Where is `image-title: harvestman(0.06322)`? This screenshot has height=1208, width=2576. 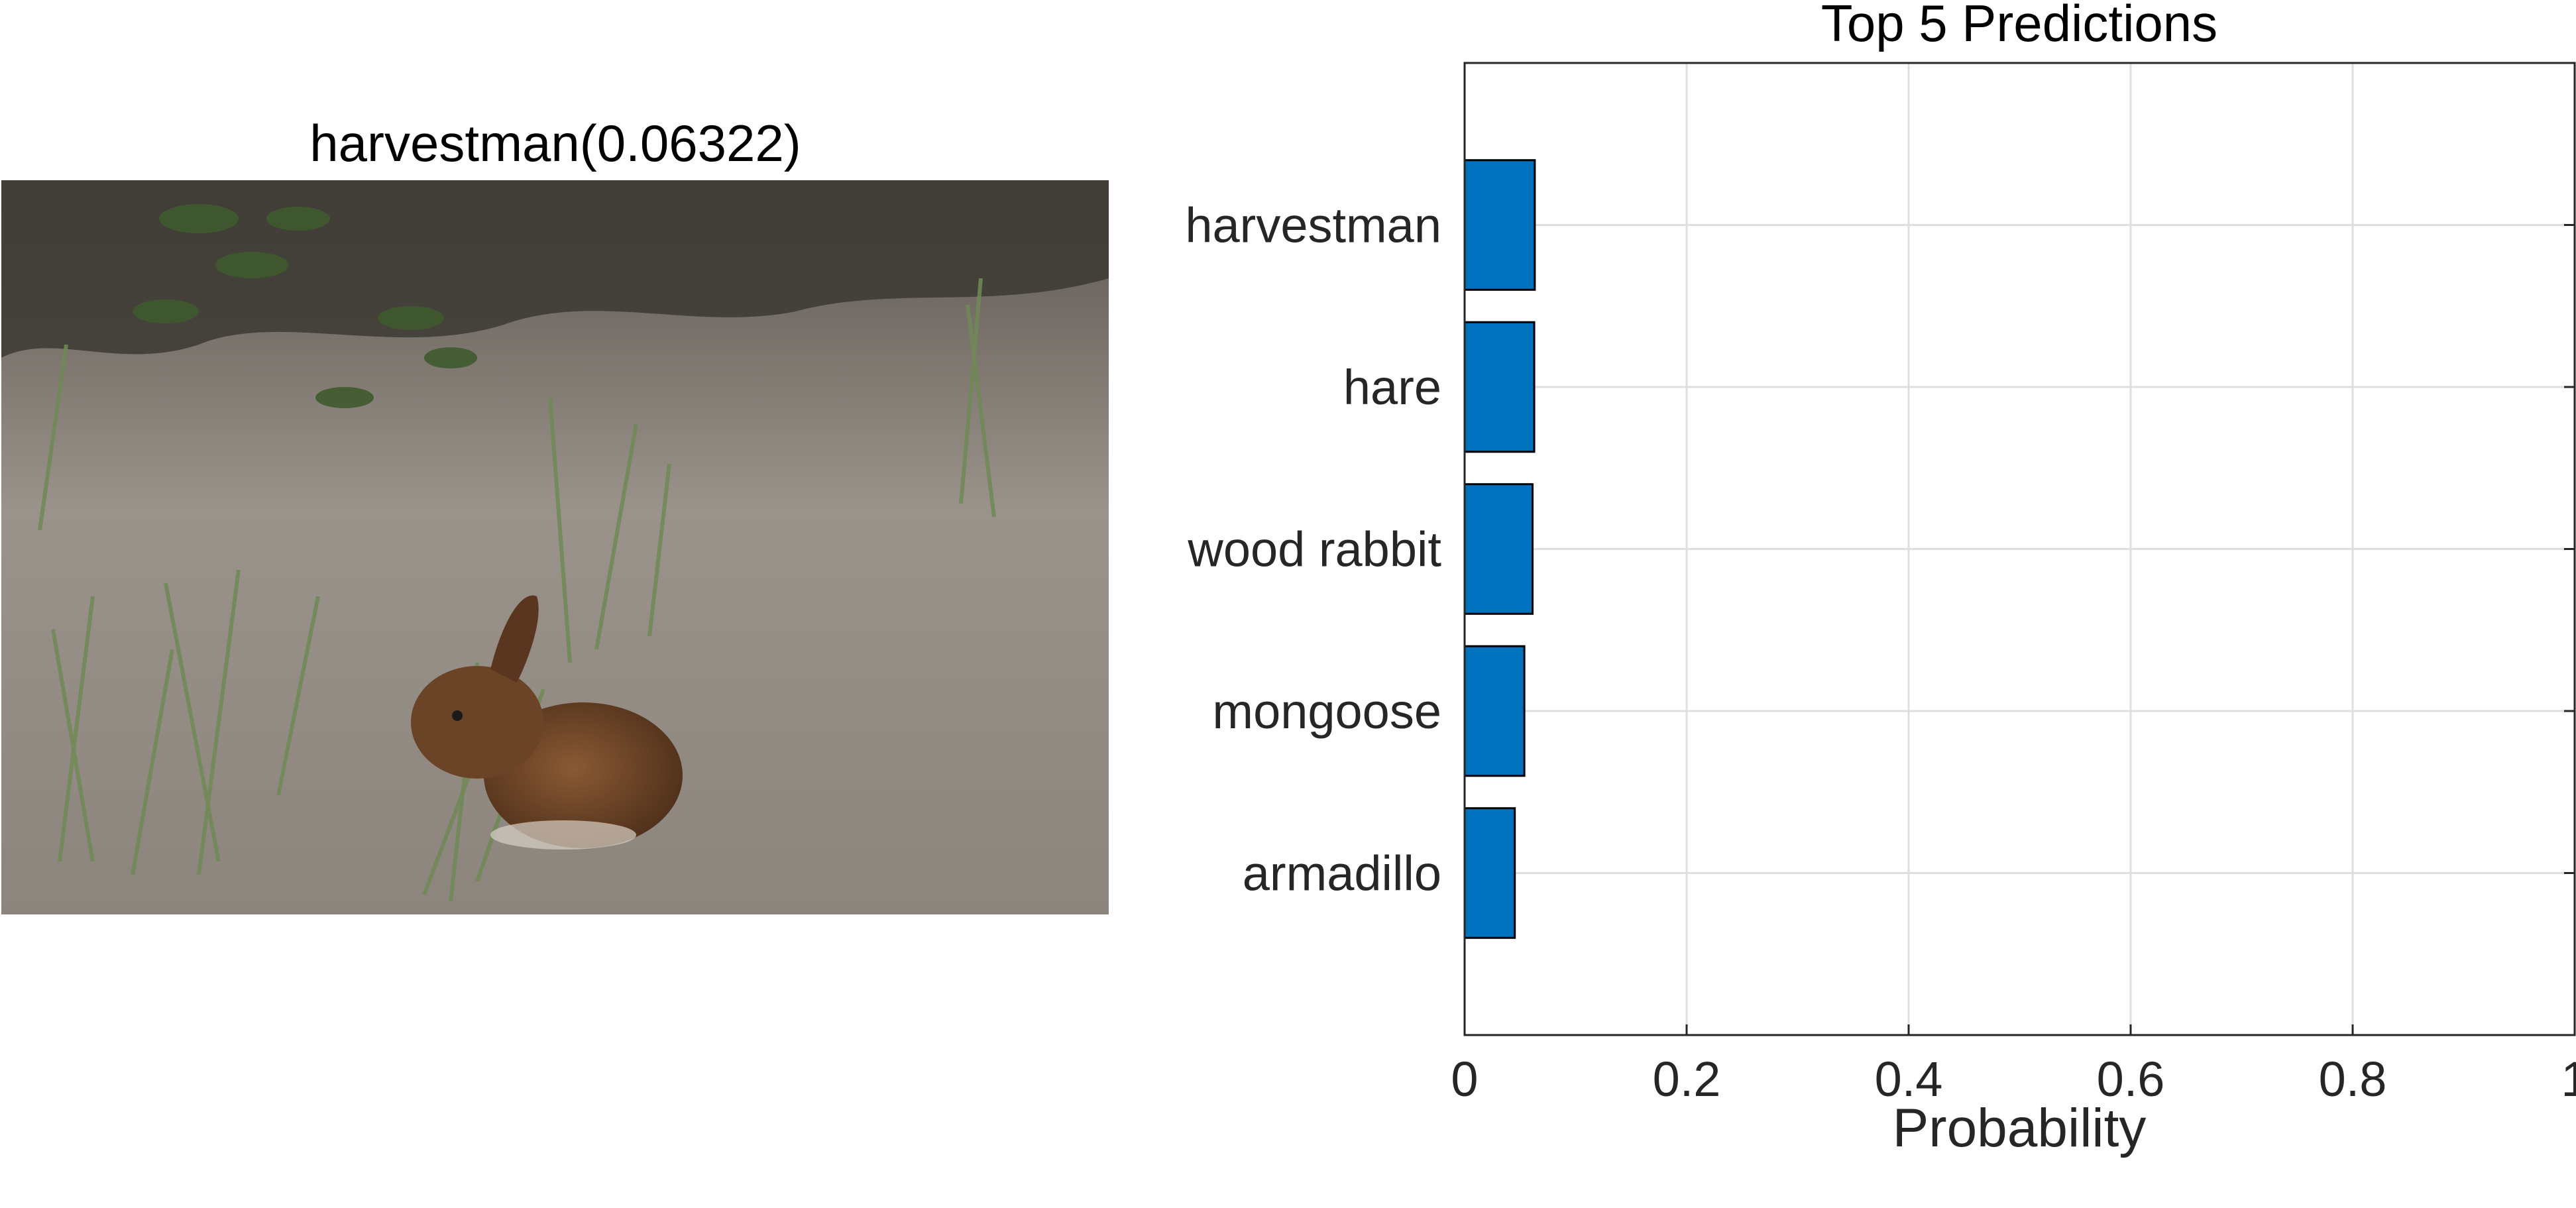 image-title: harvestman(0.06322) is located at coordinates (555, 143).